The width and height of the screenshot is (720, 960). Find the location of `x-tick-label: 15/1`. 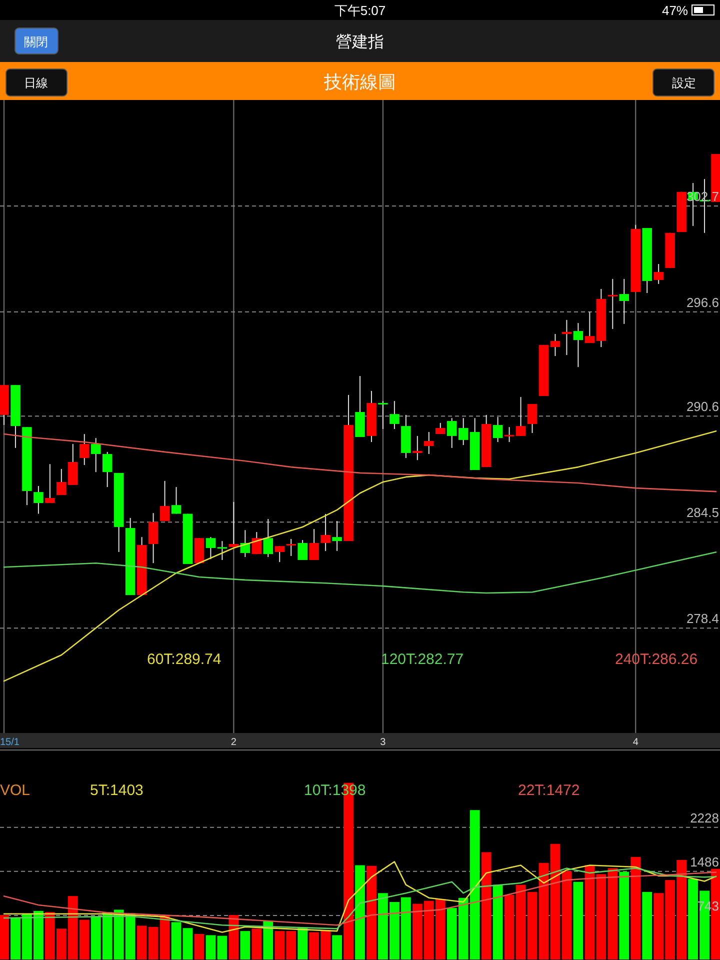

x-tick-label: 15/1 is located at coordinates (10, 742).